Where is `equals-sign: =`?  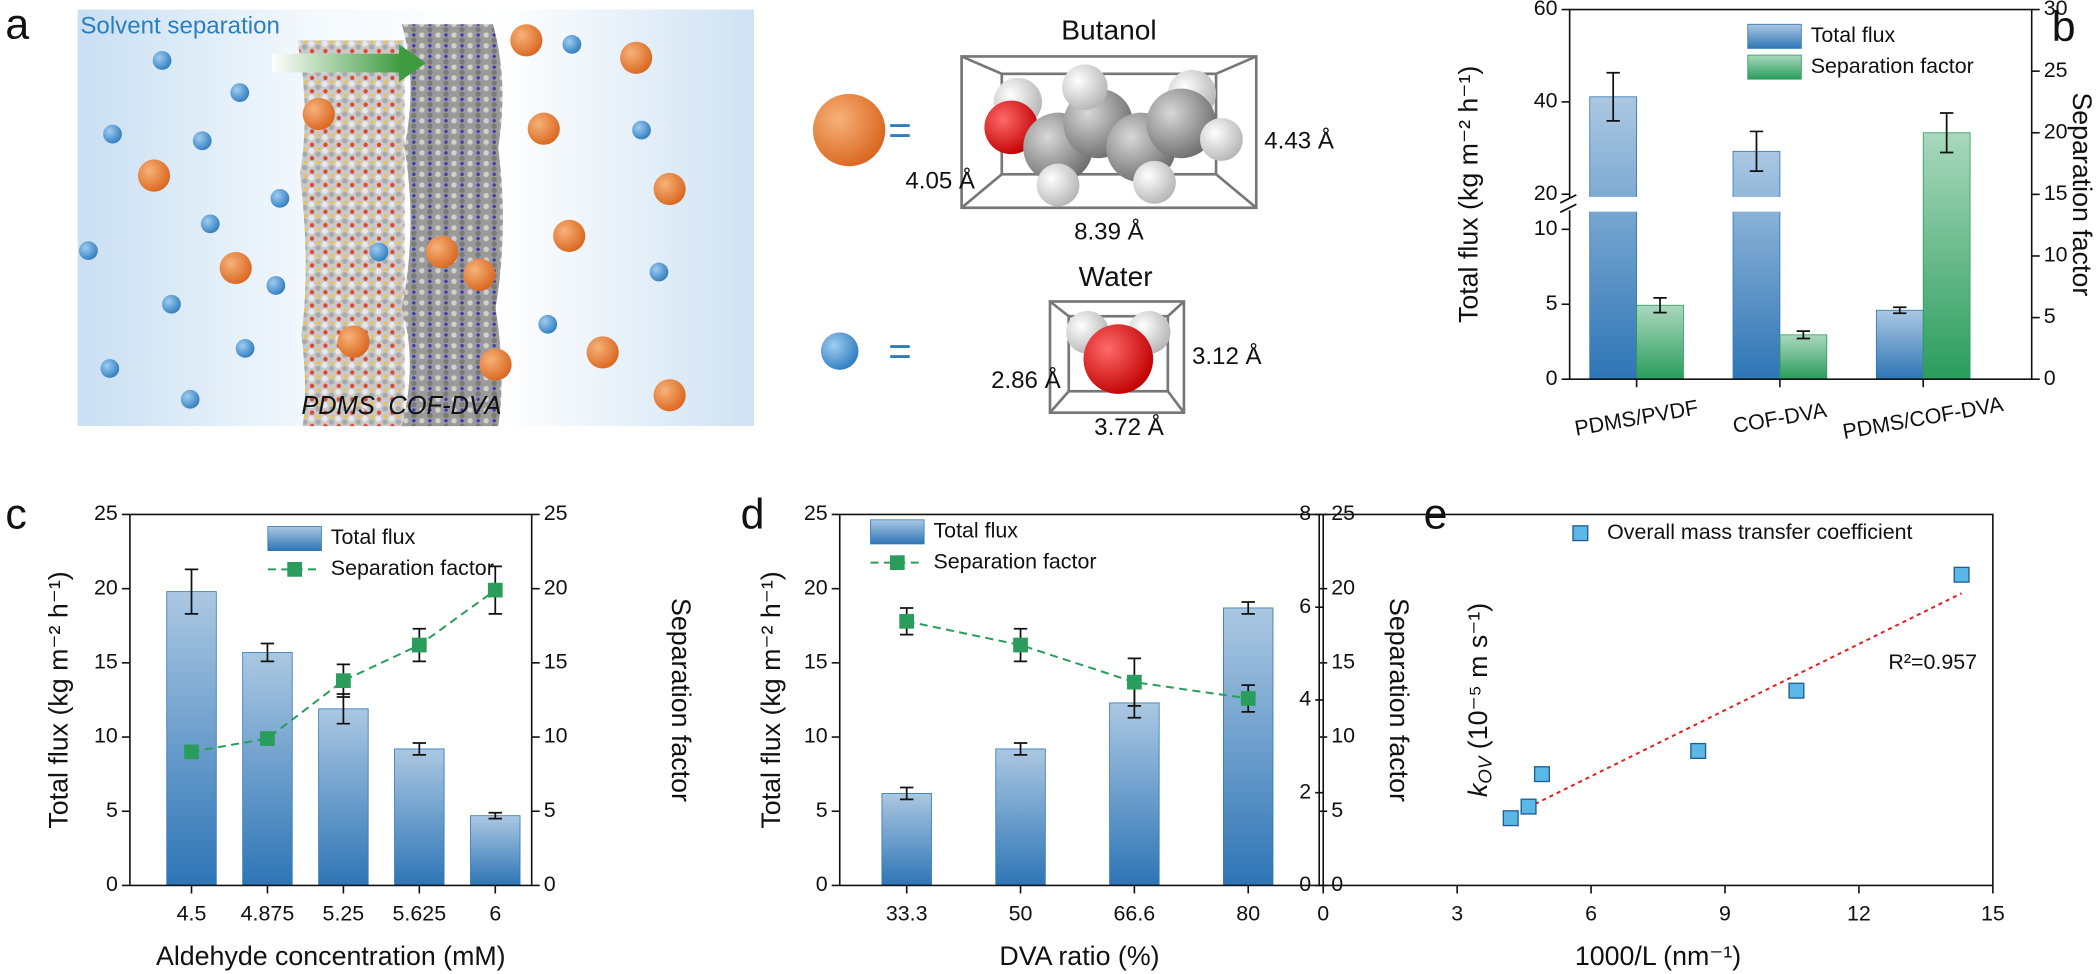
equals-sign: = is located at coordinates (899, 350).